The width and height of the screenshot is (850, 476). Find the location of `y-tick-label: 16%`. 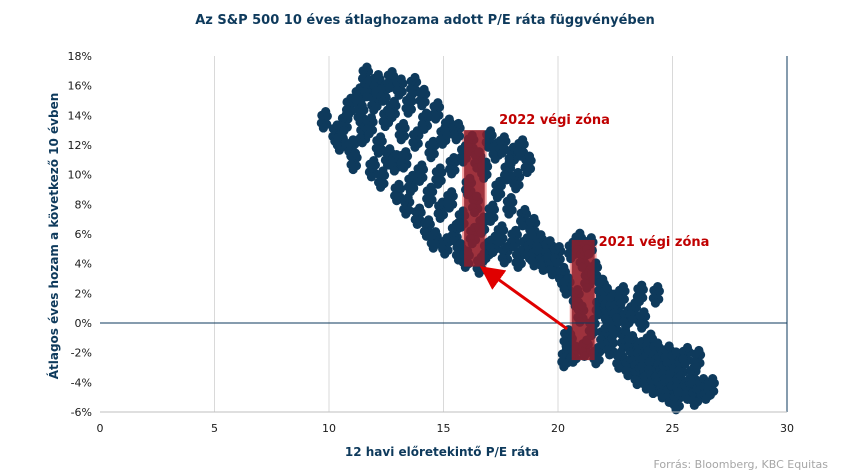

y-tick-label: 16% is located at coordinates (80, 86).